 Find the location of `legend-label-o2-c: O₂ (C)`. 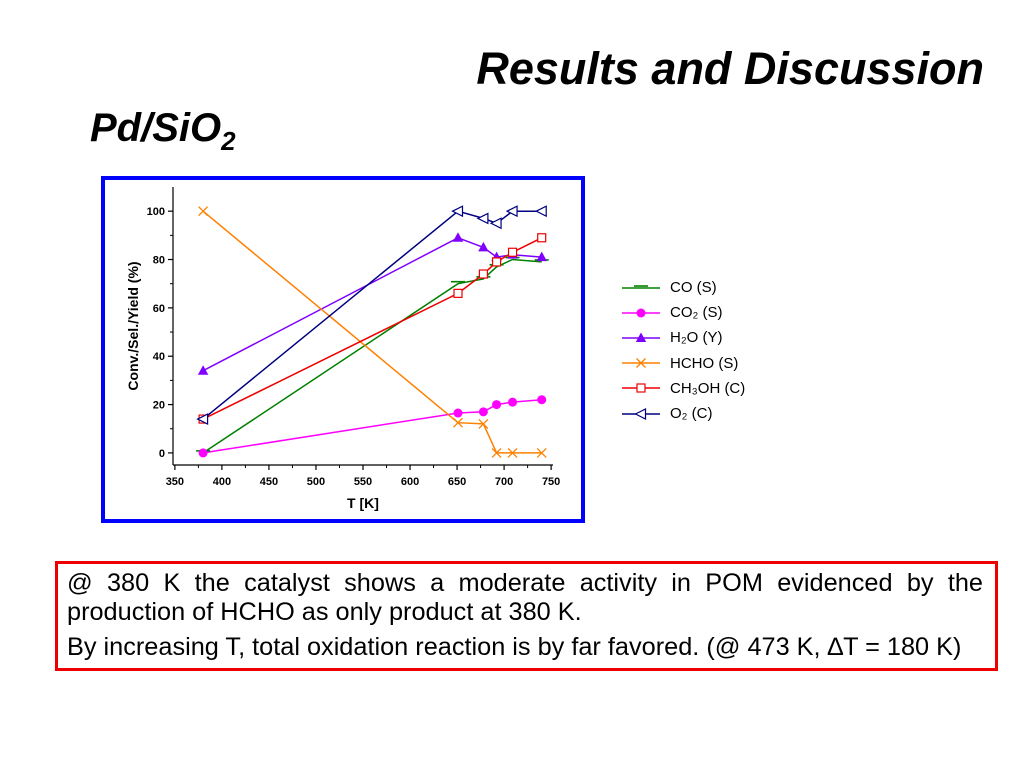

legend-label-o2-c: O₂ (C) is located at coordinates (691, 414).